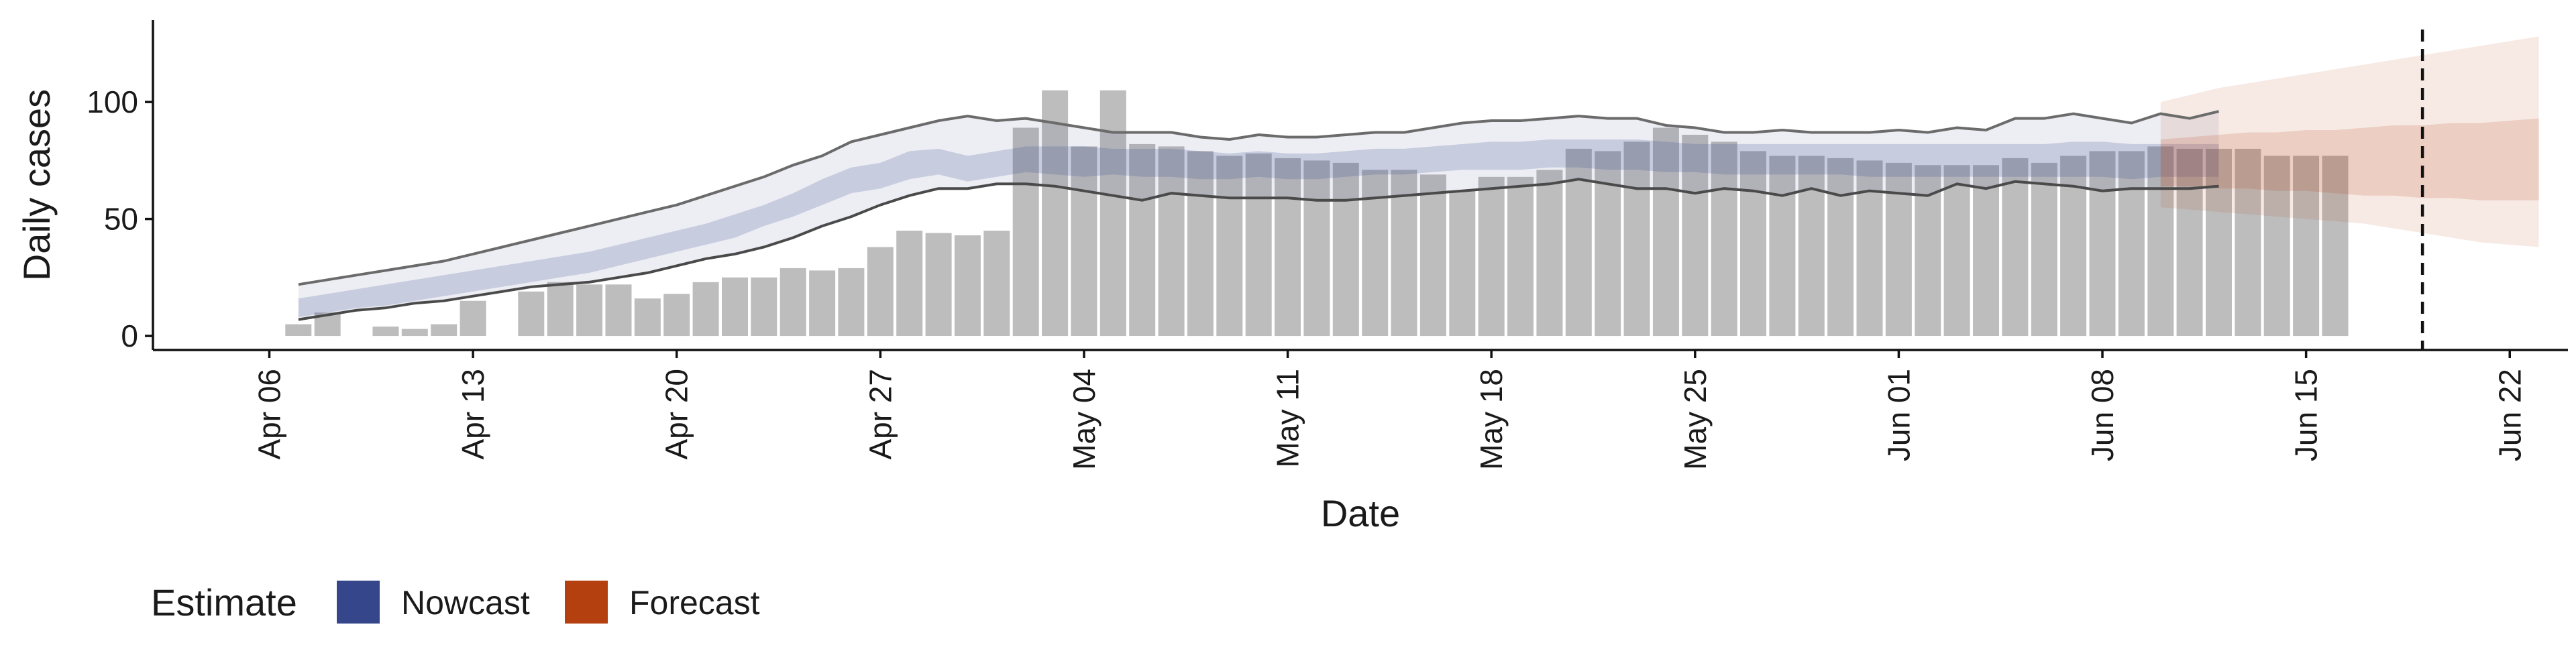 This screenshot has width=2576, height=647. I want to click on y-tick-label: 100, so click(112, 102).